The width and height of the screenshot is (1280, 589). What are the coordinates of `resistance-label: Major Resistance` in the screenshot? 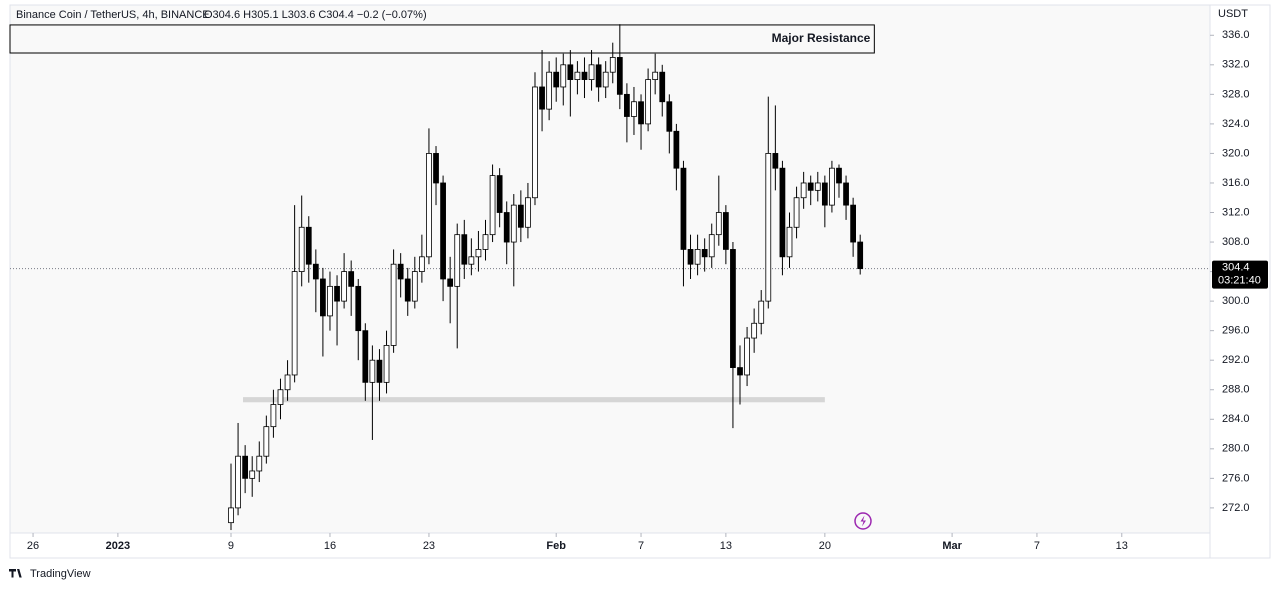 It's located at (821, 38).